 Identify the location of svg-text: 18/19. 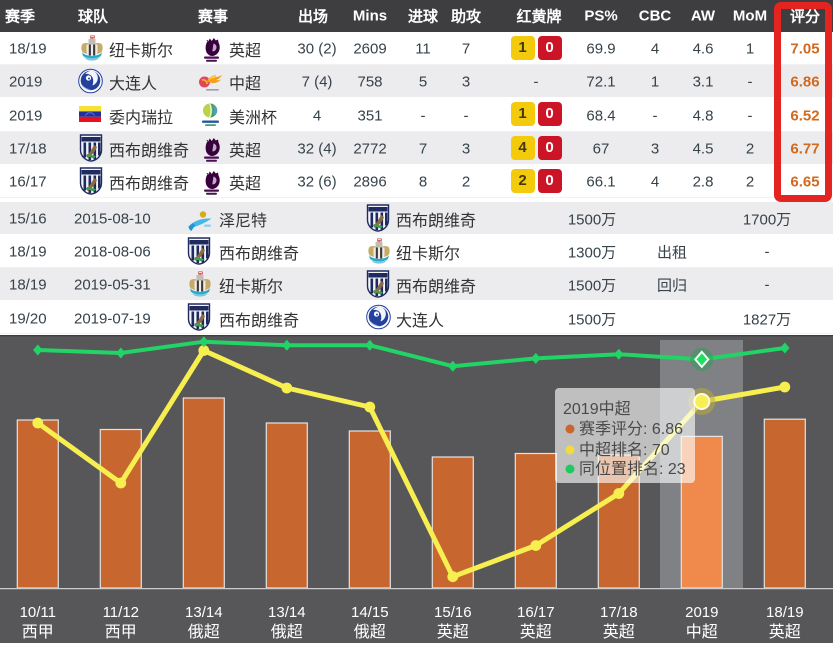
(785, 612).